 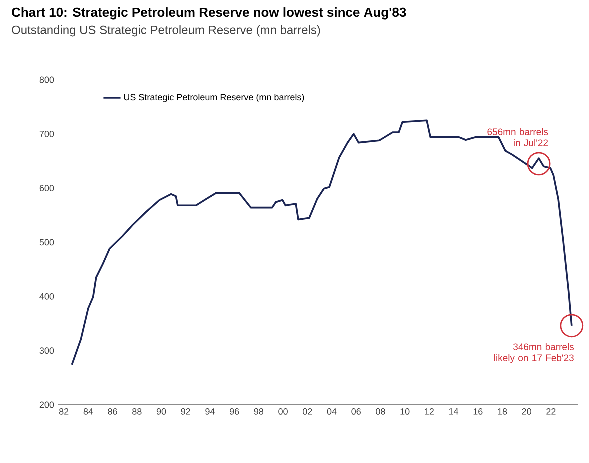 I want to click on legend-label: US Strategic Petroleum Reserve (mn barrels), so click(x=214, y=98).